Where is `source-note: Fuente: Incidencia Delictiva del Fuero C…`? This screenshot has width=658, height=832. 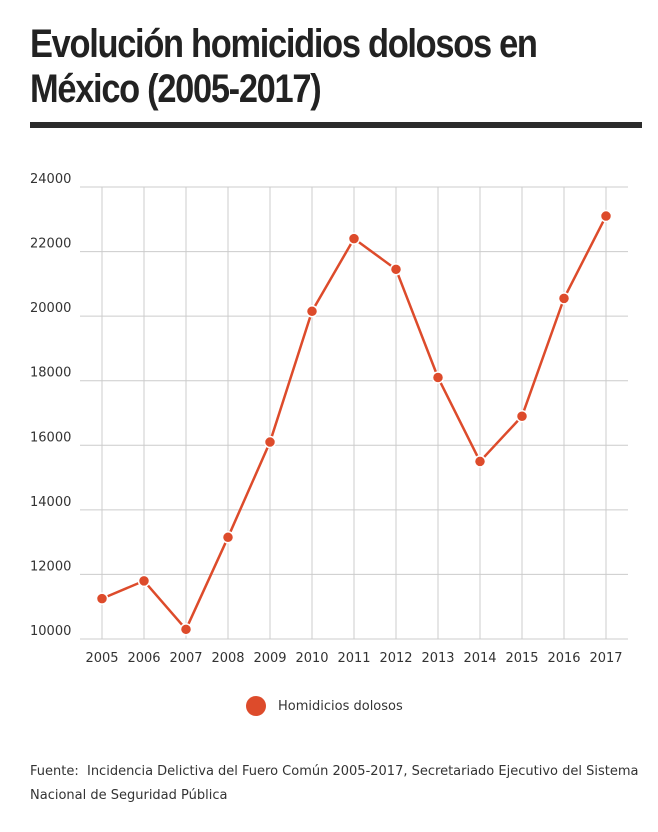
source-note: Fuente: Incidencia Delictiva del Fuero C… is located at coordinates (336, 783).